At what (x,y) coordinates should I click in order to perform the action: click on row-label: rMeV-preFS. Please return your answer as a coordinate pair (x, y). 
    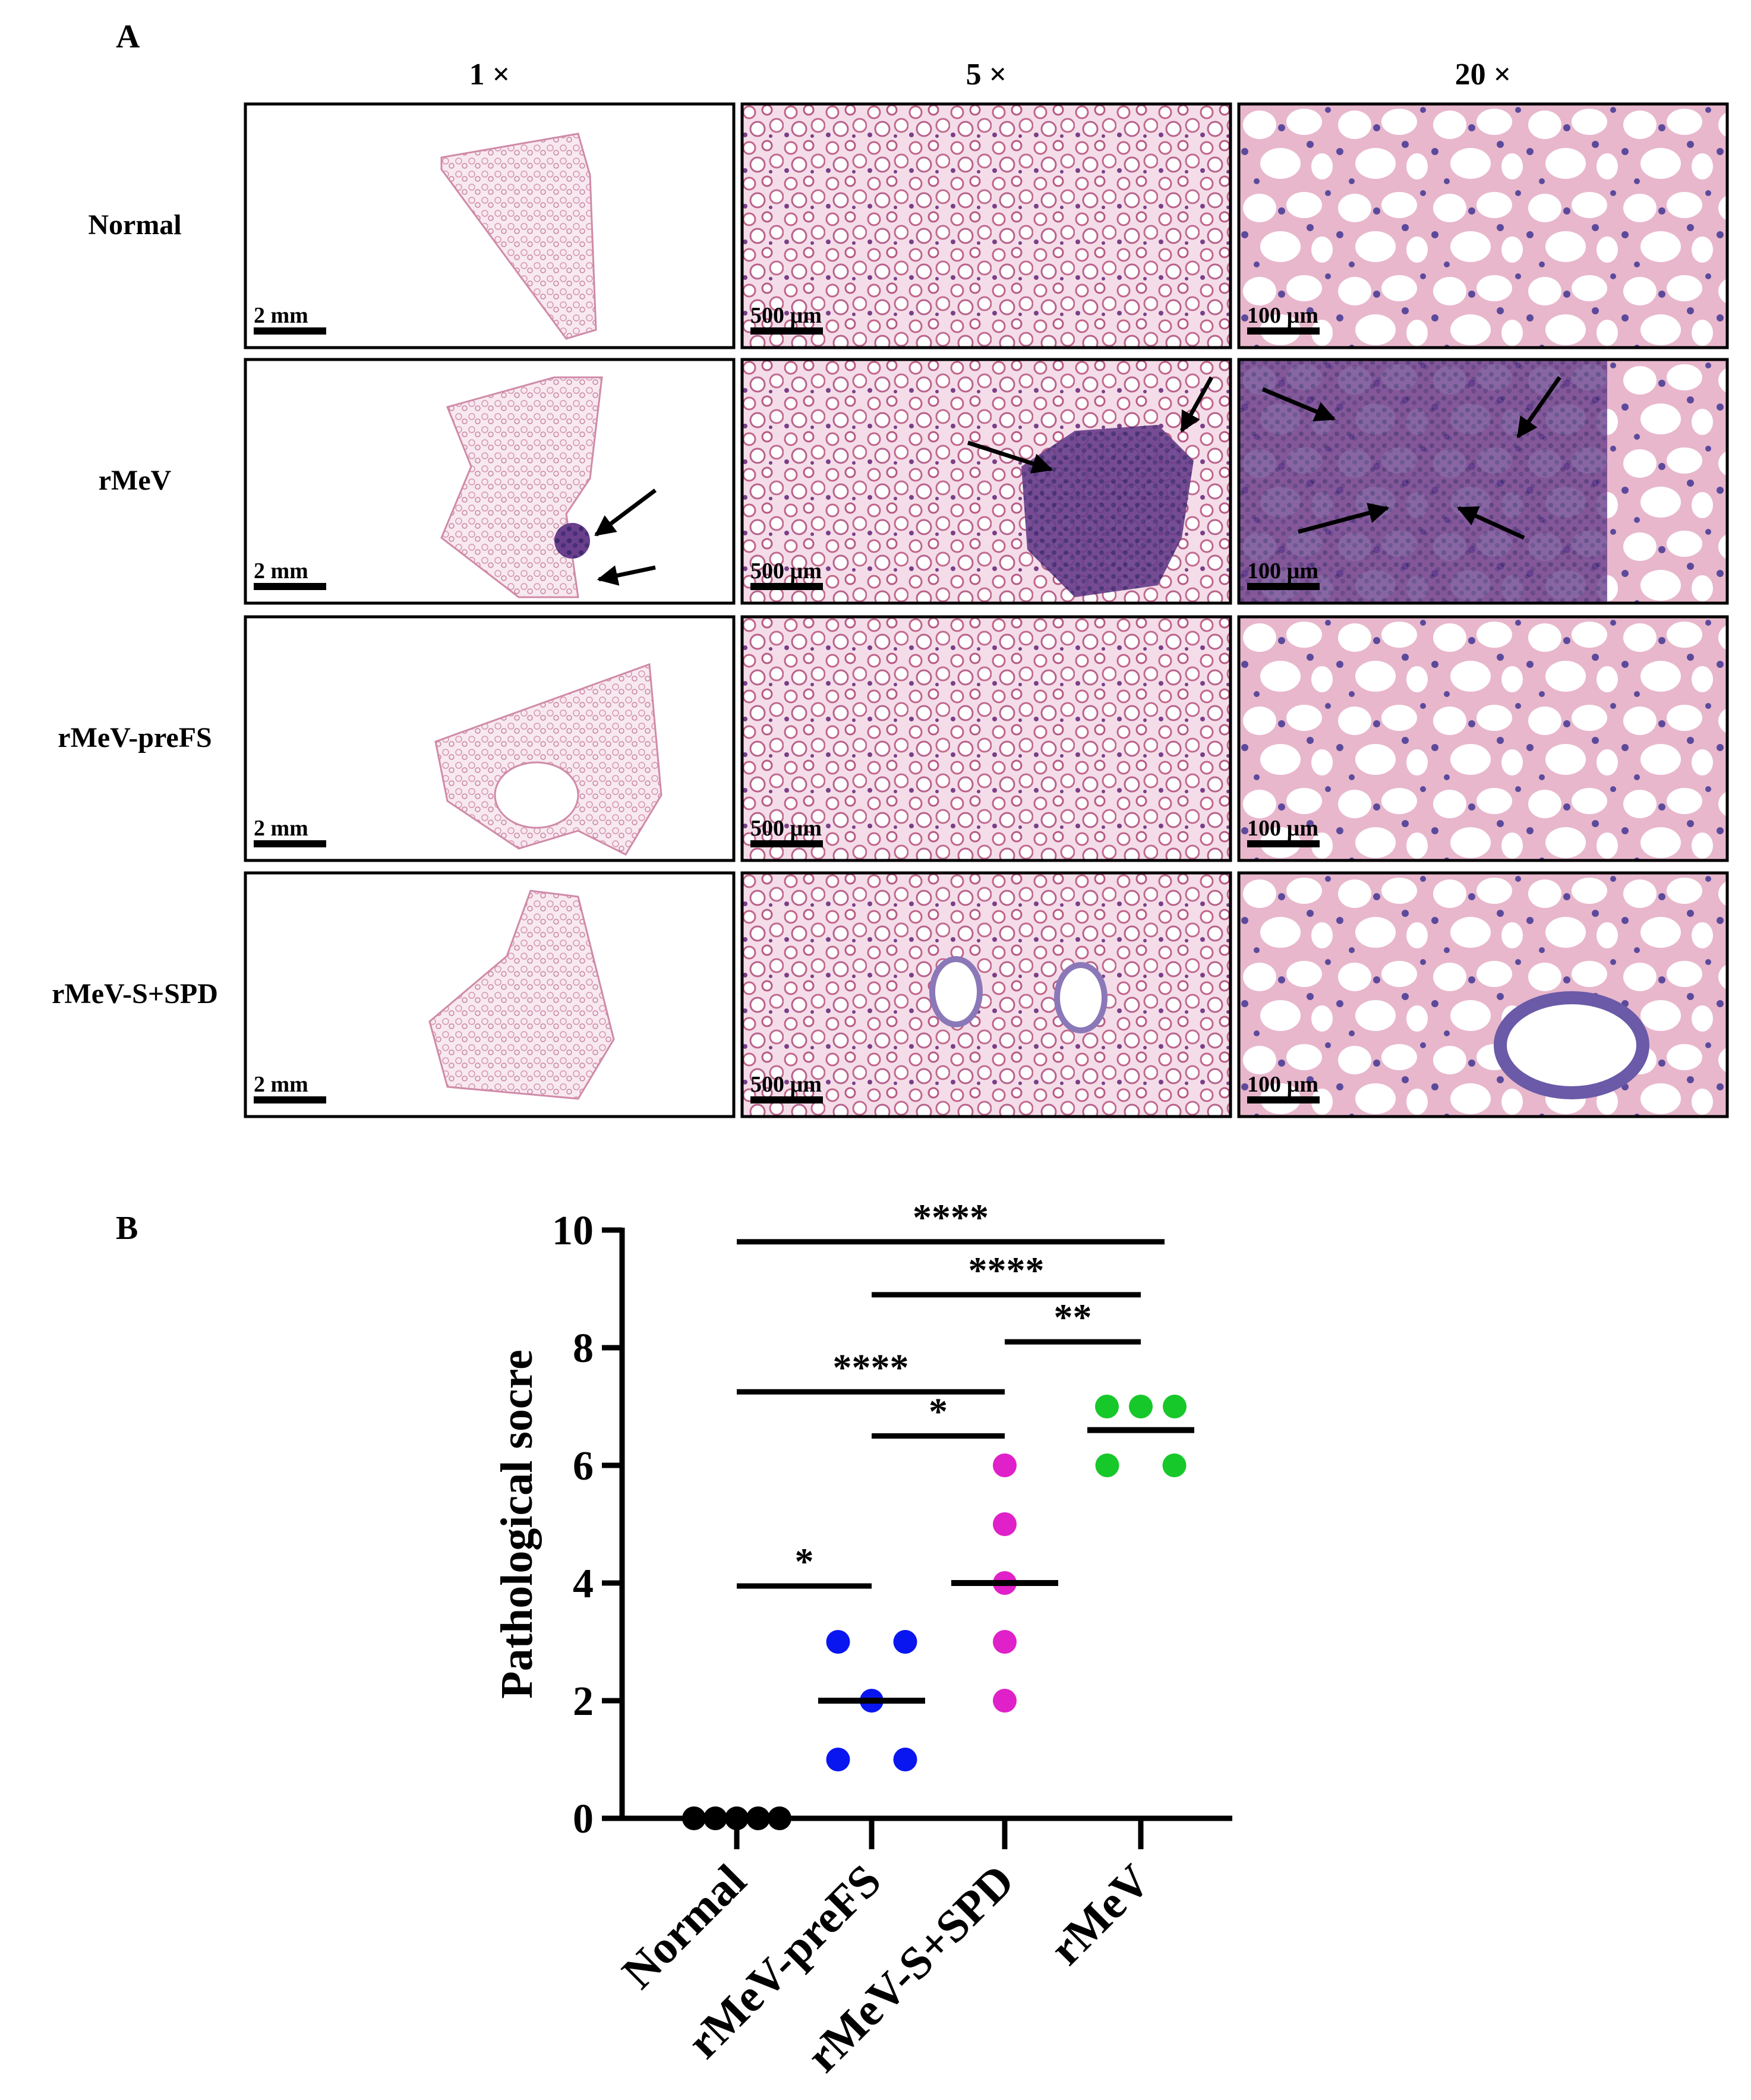
    Looking at the image, I should click on (135, 737).